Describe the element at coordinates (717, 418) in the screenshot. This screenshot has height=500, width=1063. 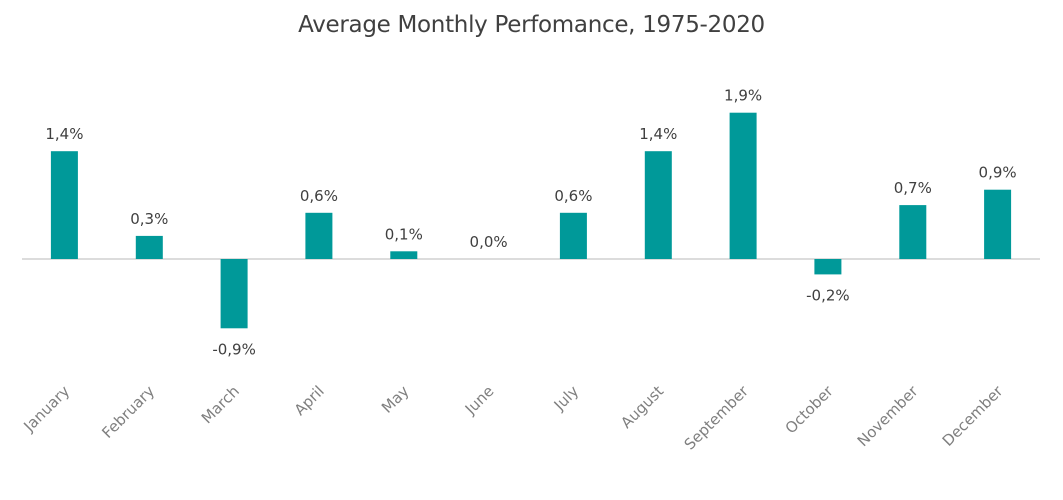
I see `x-tick-label-september: September` at that location.